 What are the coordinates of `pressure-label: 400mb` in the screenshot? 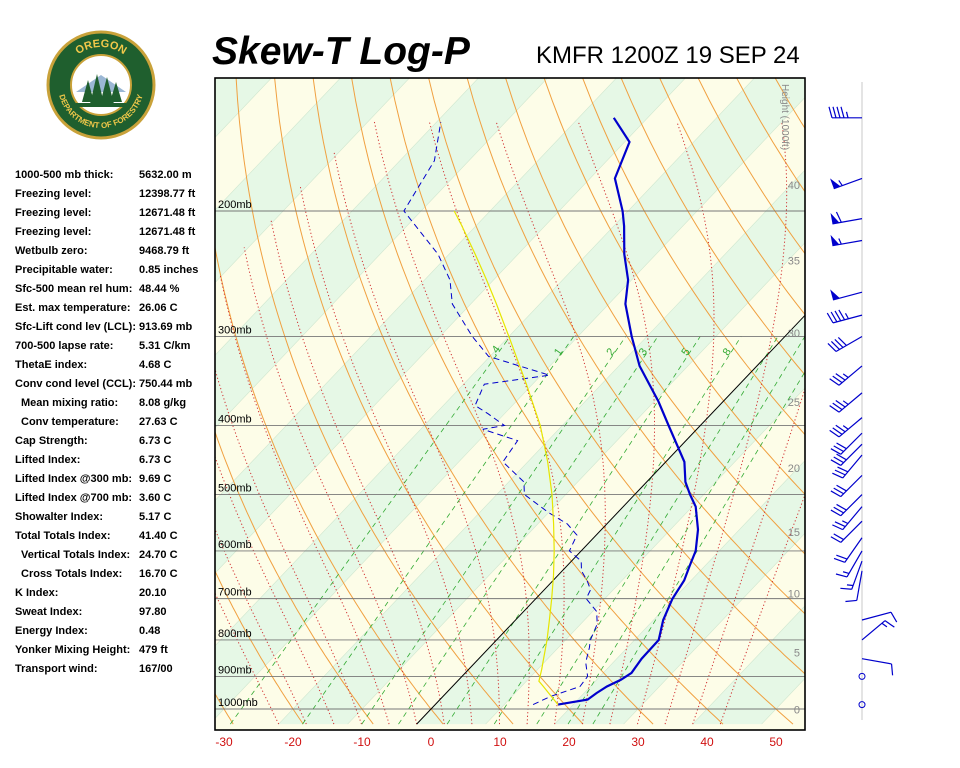 It's located at (235, 419).